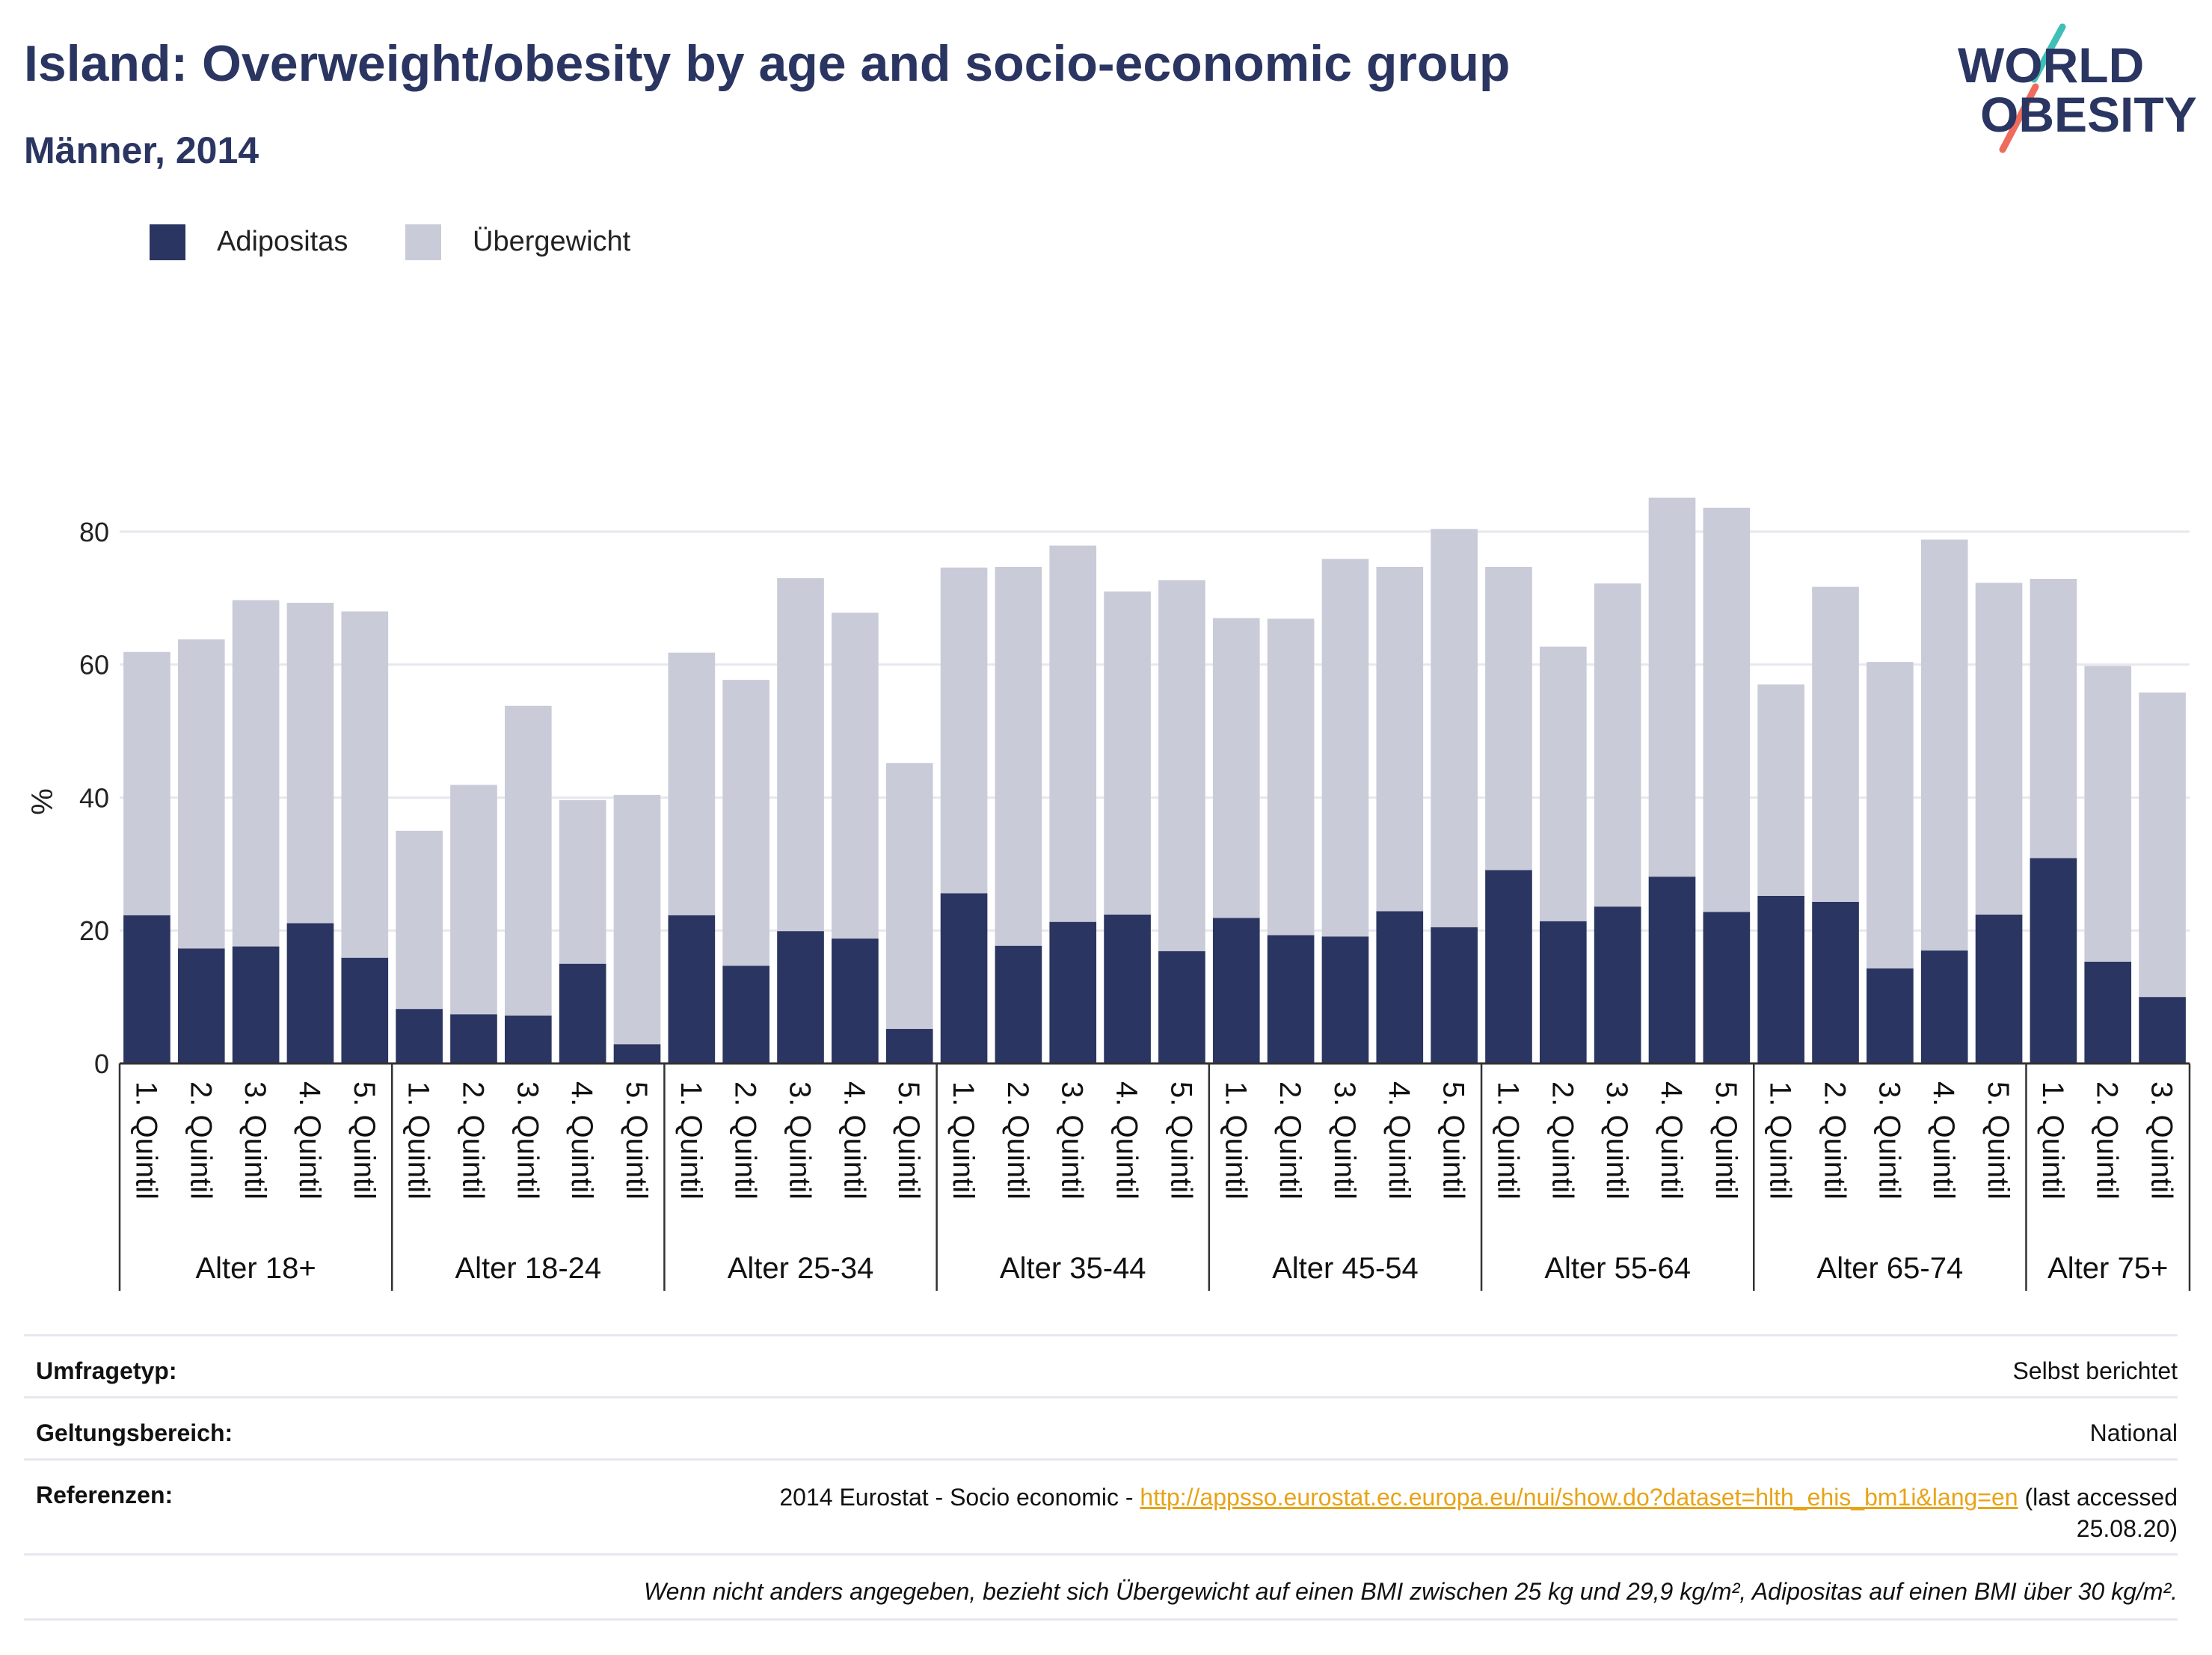 This screenshot has width=2212, height=1655. I want to click on world-obesity-logo: WORLD OBESITY, so click(2077, 88).